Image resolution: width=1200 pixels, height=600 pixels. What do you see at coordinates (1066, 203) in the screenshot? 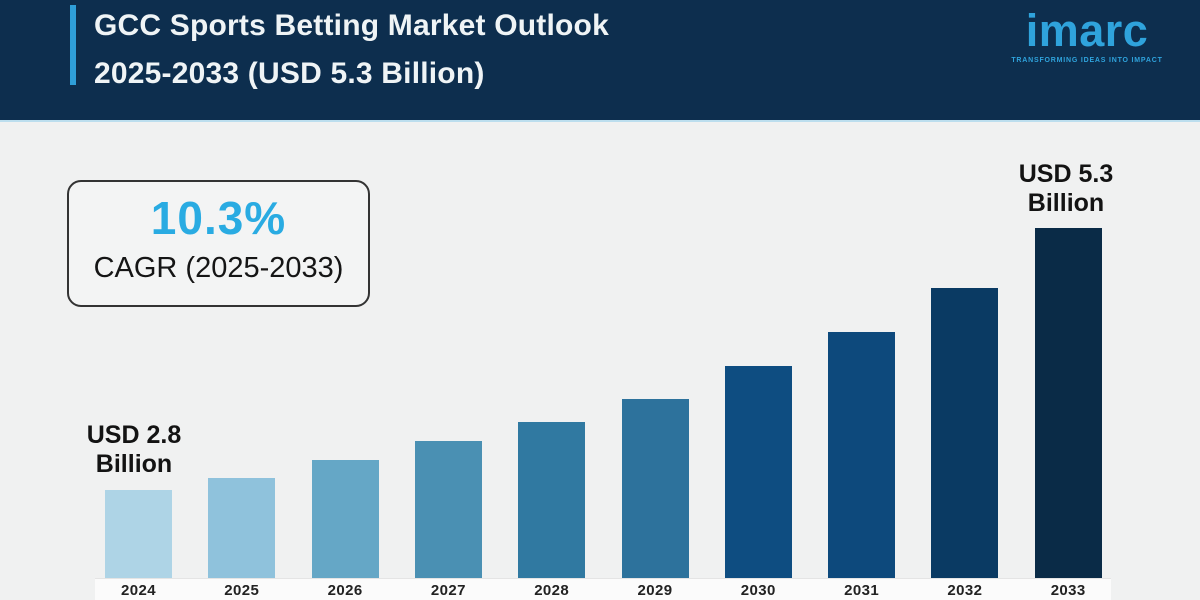
I see `last-bar-value-line2: Billion` at bounding box center [1066, 203].